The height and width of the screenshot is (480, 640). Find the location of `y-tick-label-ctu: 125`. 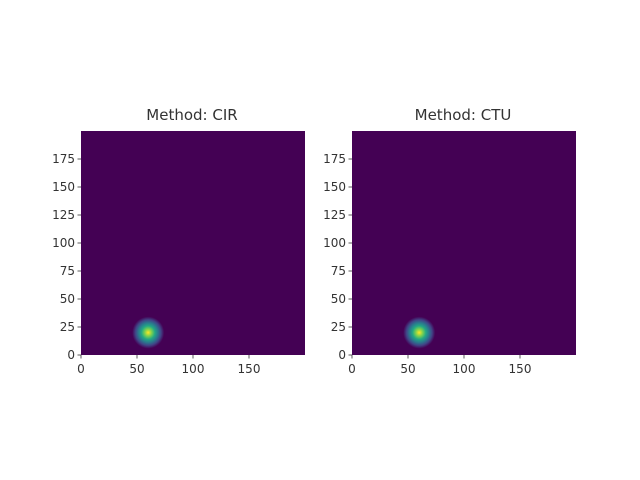

y-tick-label-ctu: 125 is located at coordinates (334, 215).